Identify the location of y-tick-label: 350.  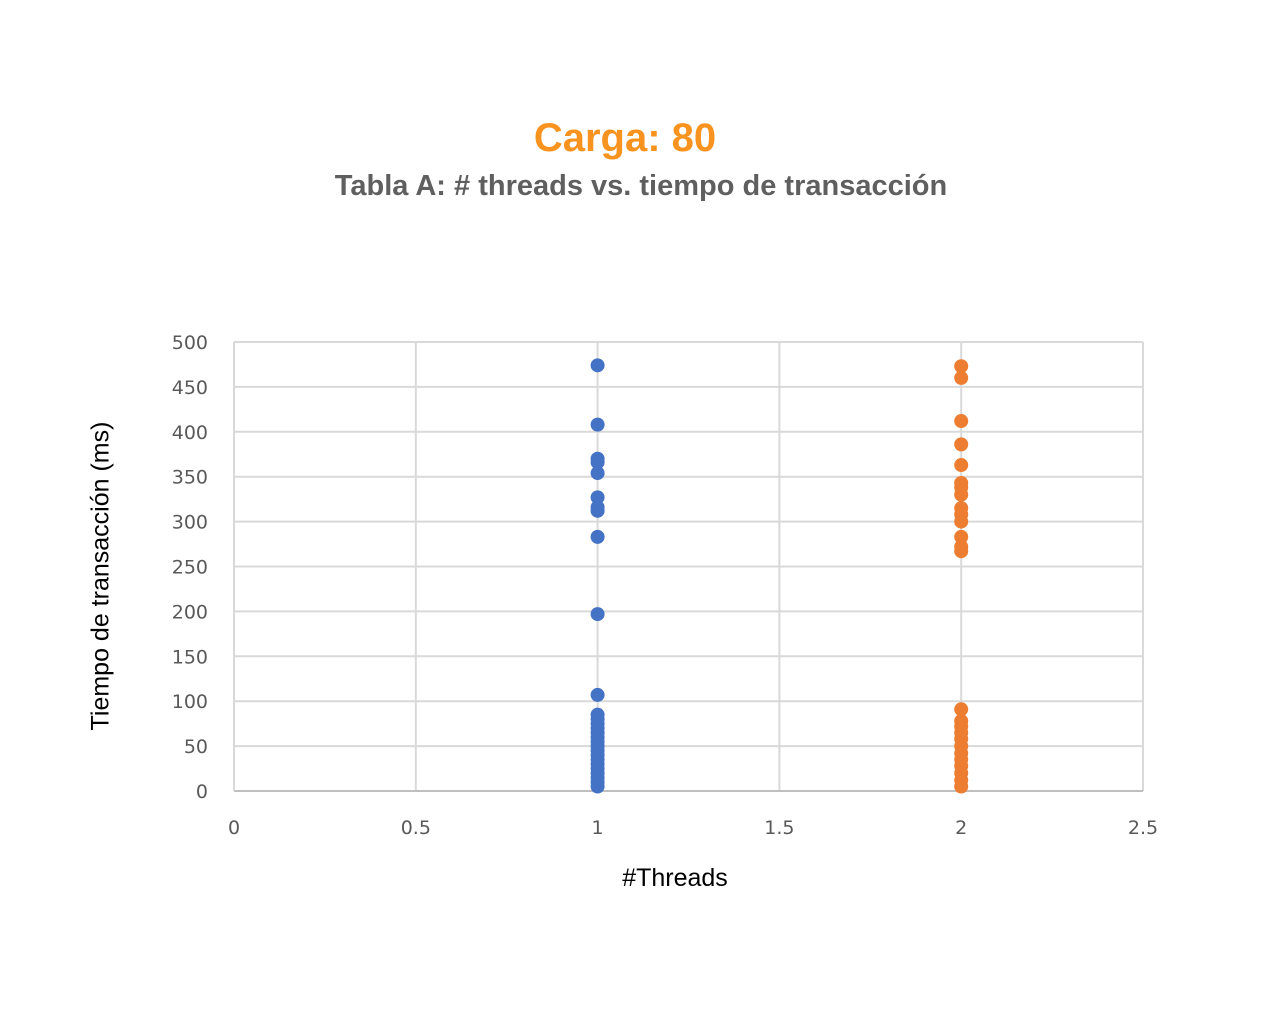
(190, 478).